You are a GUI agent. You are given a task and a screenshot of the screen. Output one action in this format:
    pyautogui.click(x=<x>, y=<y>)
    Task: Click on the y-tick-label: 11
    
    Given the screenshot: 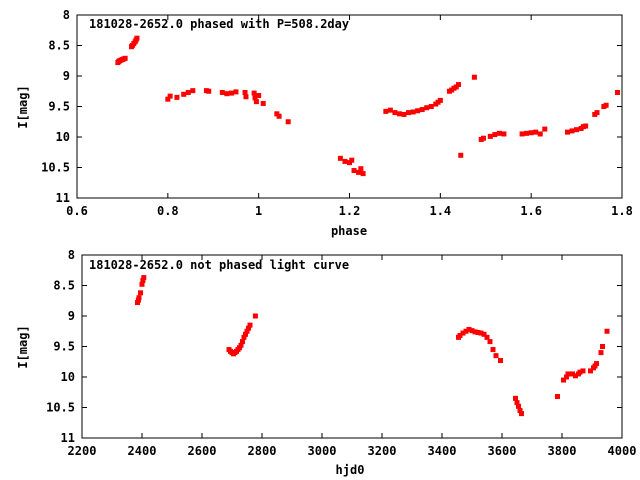 What is the action you would take?
    pyautogui.click(x=63, y=198)
    